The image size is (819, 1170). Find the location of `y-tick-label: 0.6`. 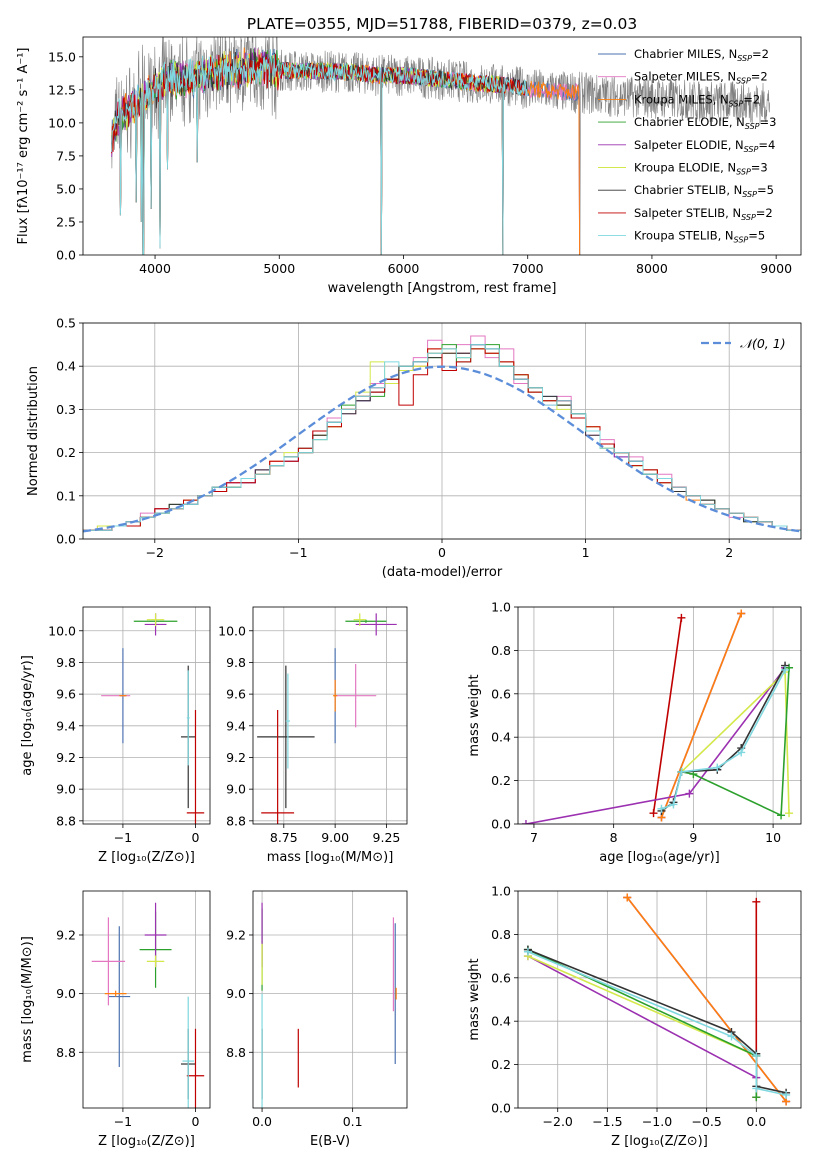

y-tick-label: 0.6 is located at coordinates (501, 977).